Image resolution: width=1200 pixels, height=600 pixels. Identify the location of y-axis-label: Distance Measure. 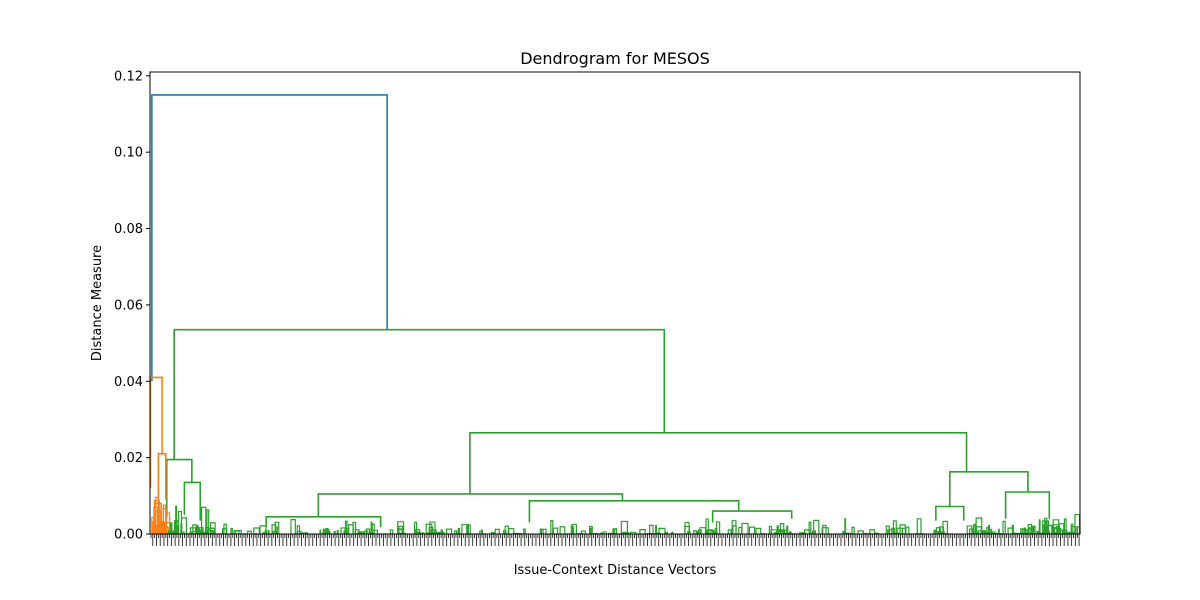
(97, 303).